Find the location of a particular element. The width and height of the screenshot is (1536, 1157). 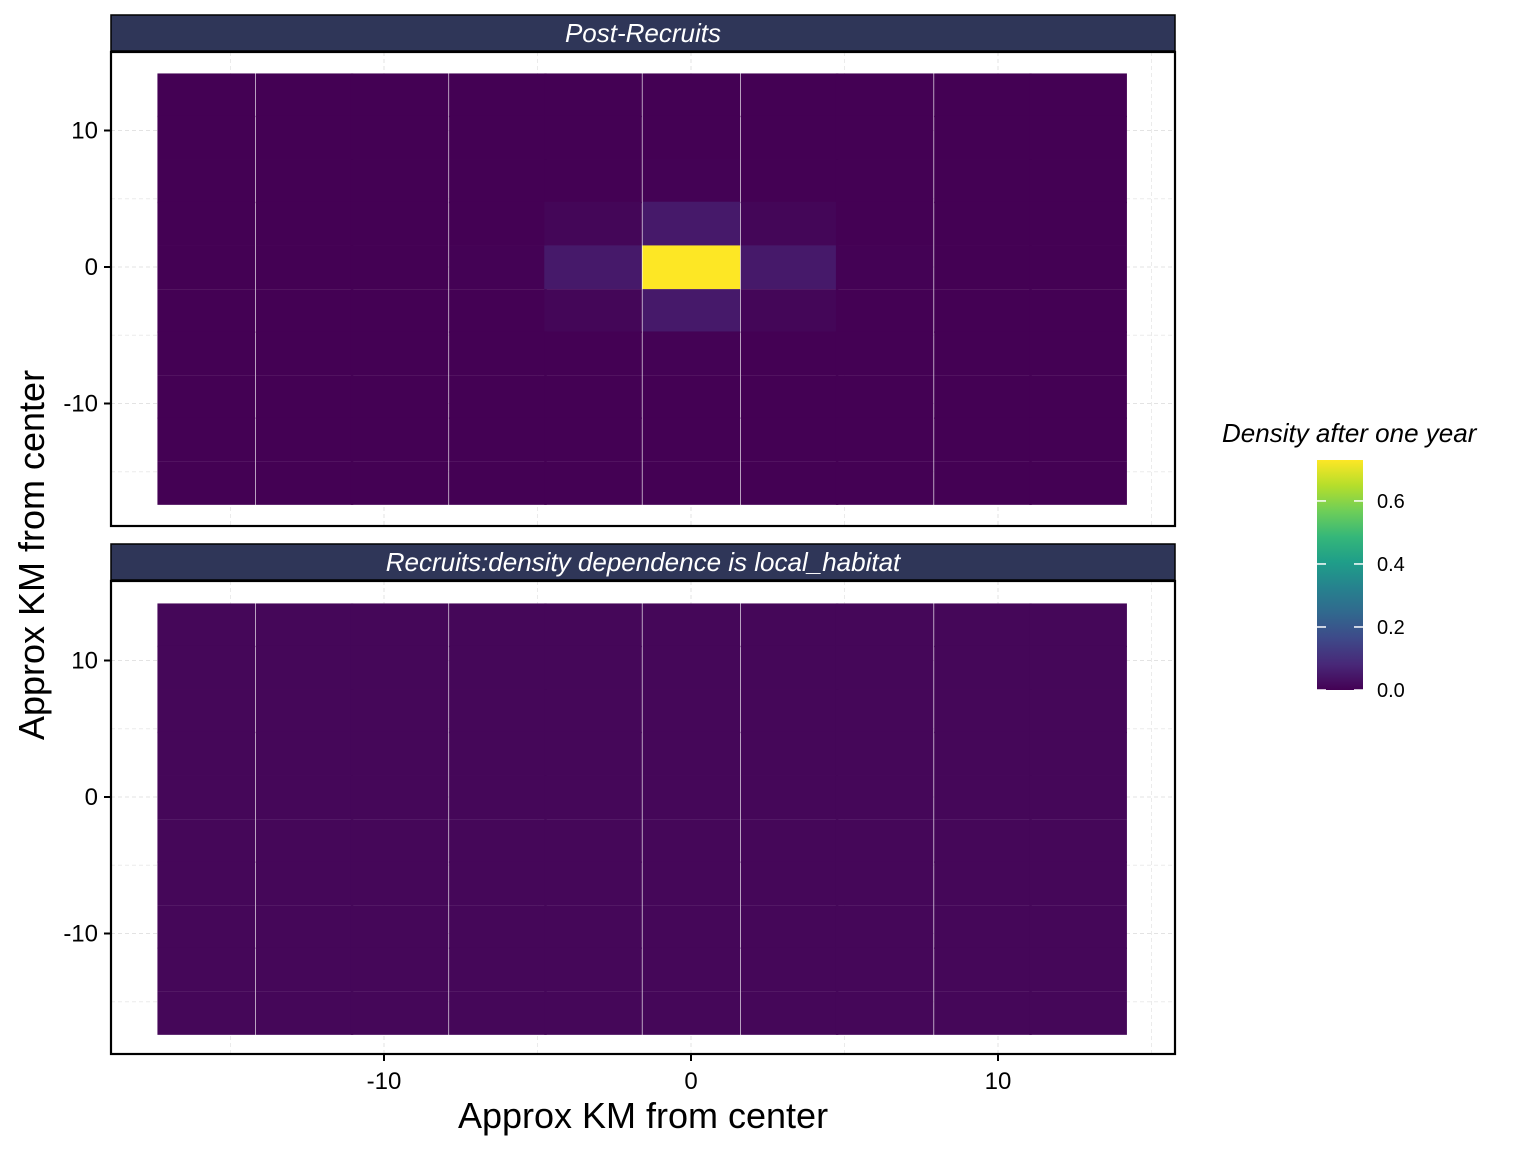

y-tick-label: -10 is located at coordinates (80, 404).